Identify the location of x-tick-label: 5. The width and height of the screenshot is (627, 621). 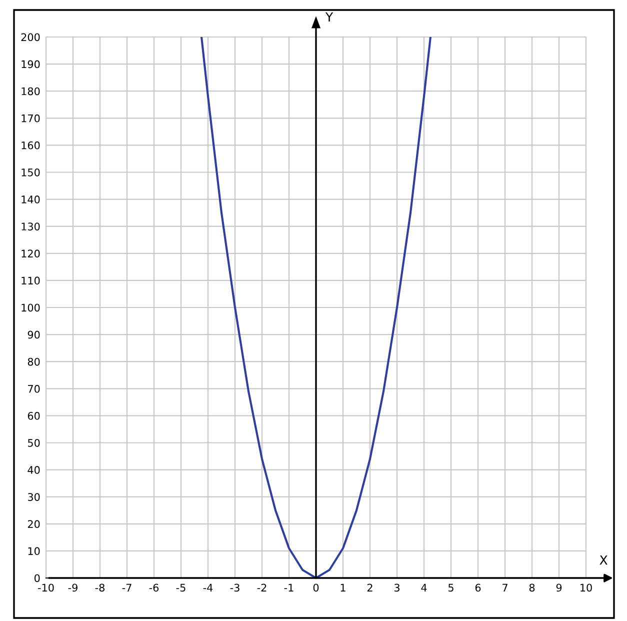
(451, 588).